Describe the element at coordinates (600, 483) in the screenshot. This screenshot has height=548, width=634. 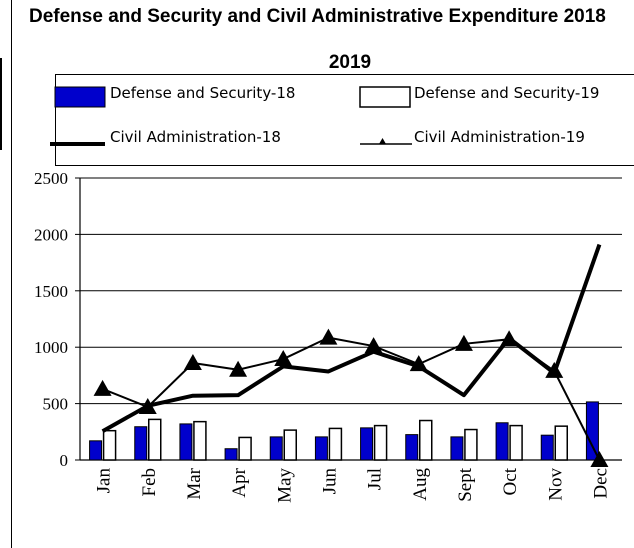
I see `x-tick-label: Dec` at that location.